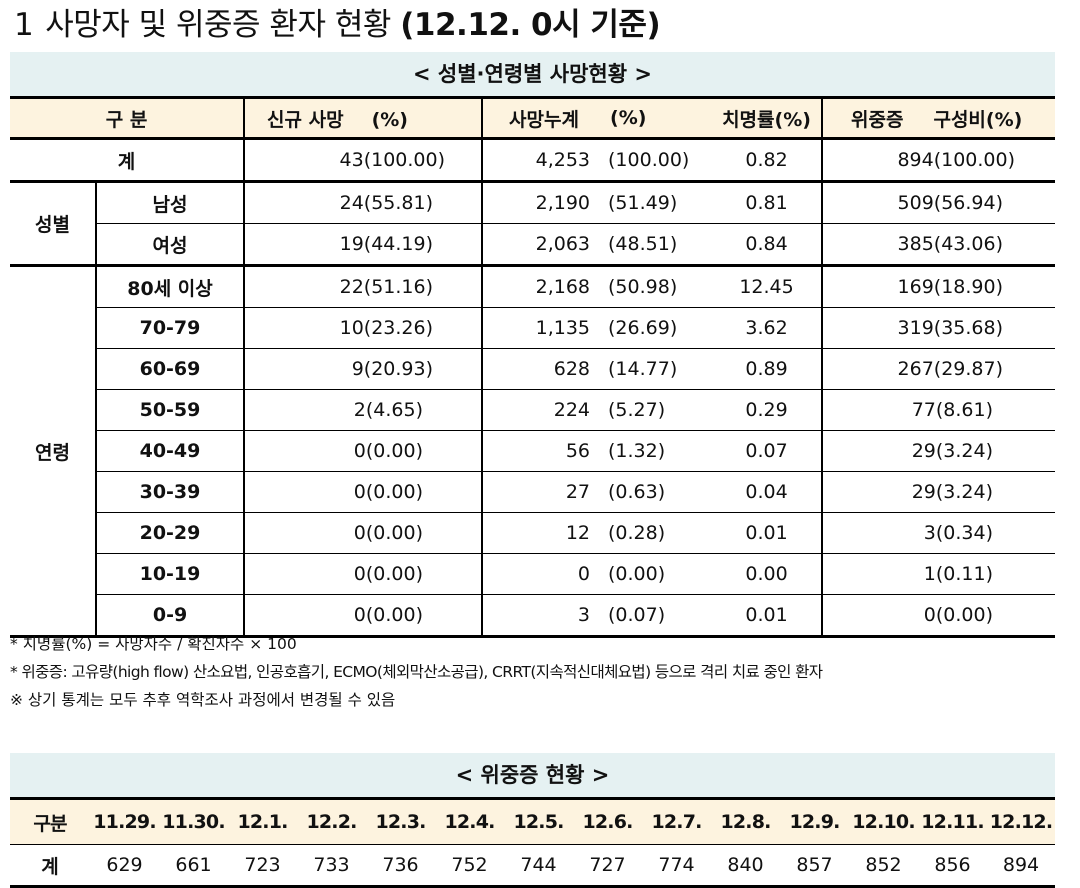 The height and width of the screenshot is (888, 1080). What do you see at coordinates (607, 821) in the screenshot?
I see `date-header: 12.6.` at bounding box center [607, 821].